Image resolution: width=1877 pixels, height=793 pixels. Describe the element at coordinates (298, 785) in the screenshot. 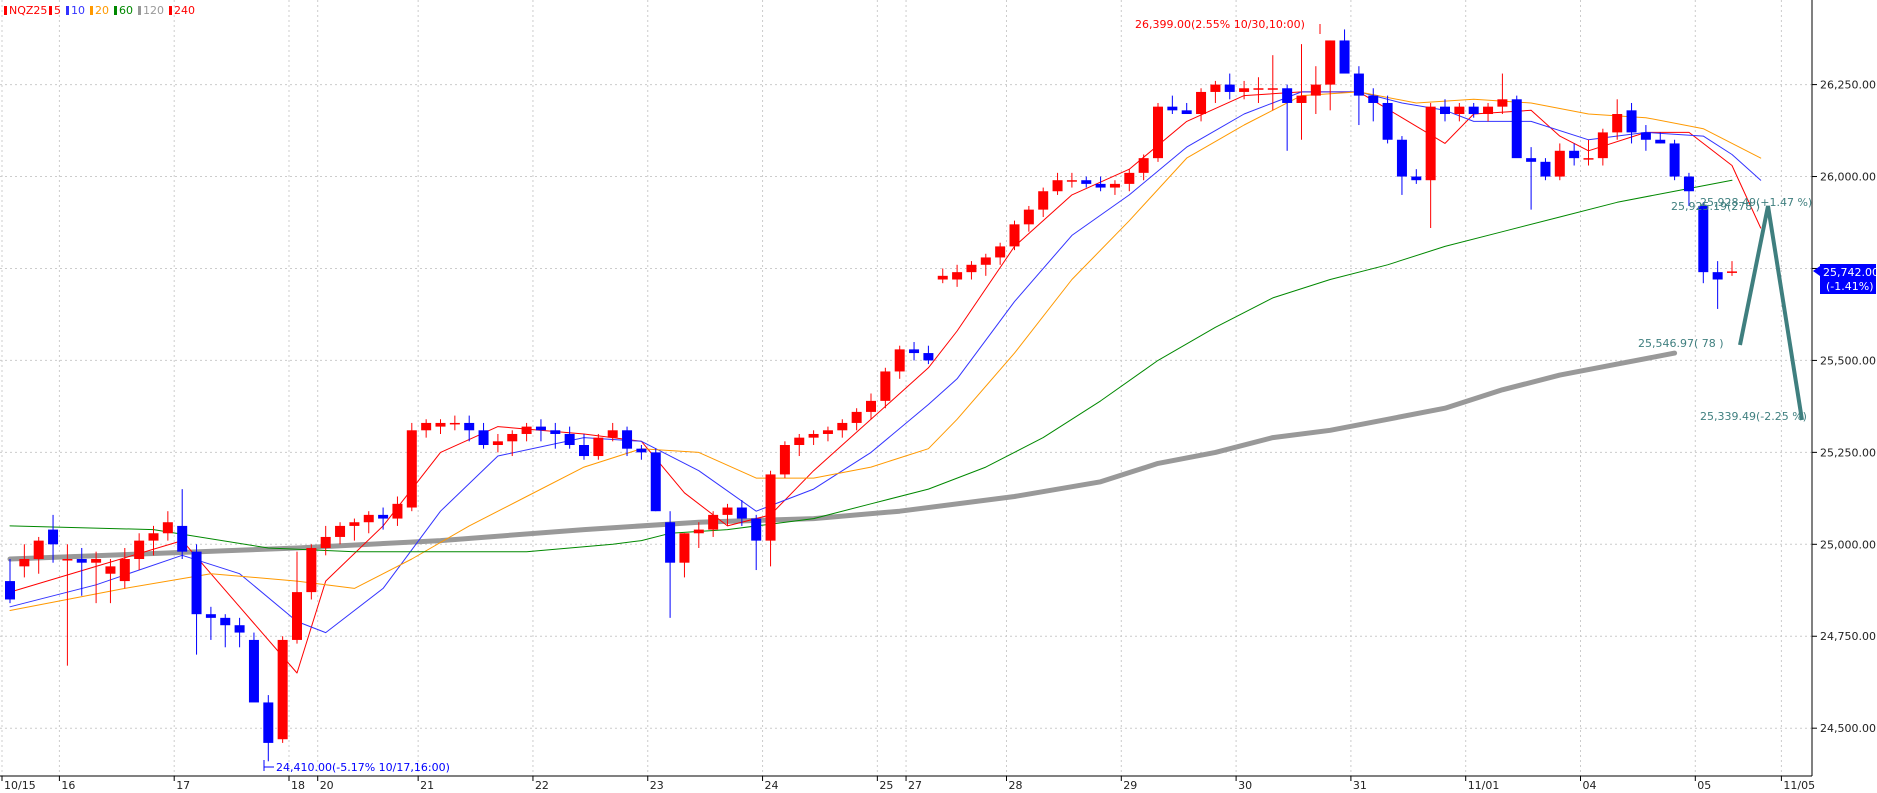

I see `x-tick-label: 18` at that location.